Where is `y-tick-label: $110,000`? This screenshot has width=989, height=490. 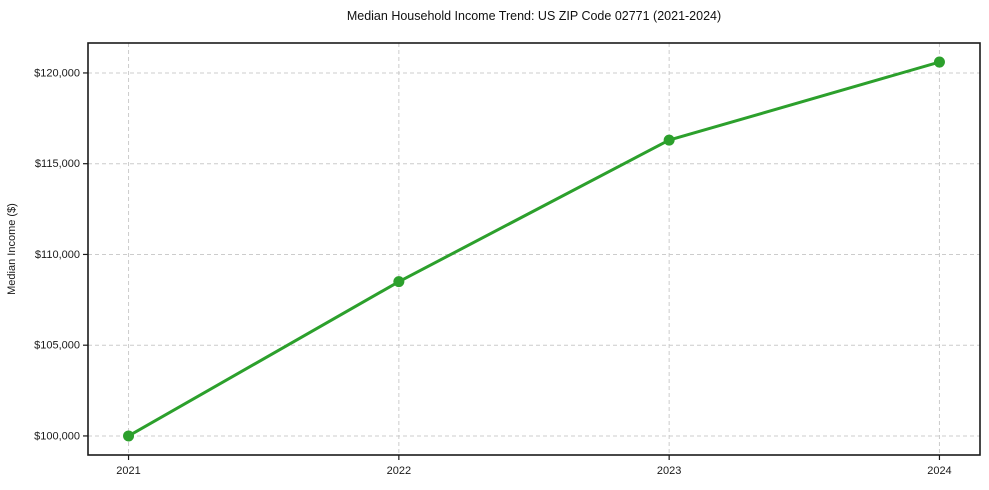
y-tick-label: $110,000 is located at coordinates (57, 255).